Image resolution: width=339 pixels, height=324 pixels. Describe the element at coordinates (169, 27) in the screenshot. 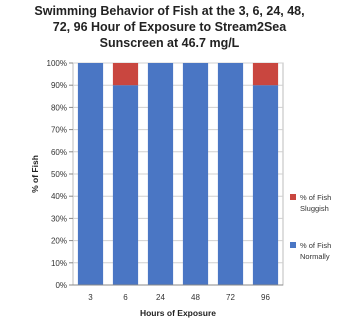

I see `chart-title-line-2: 72, 96 Hour of Exposure to Stream2Sea` at that location.